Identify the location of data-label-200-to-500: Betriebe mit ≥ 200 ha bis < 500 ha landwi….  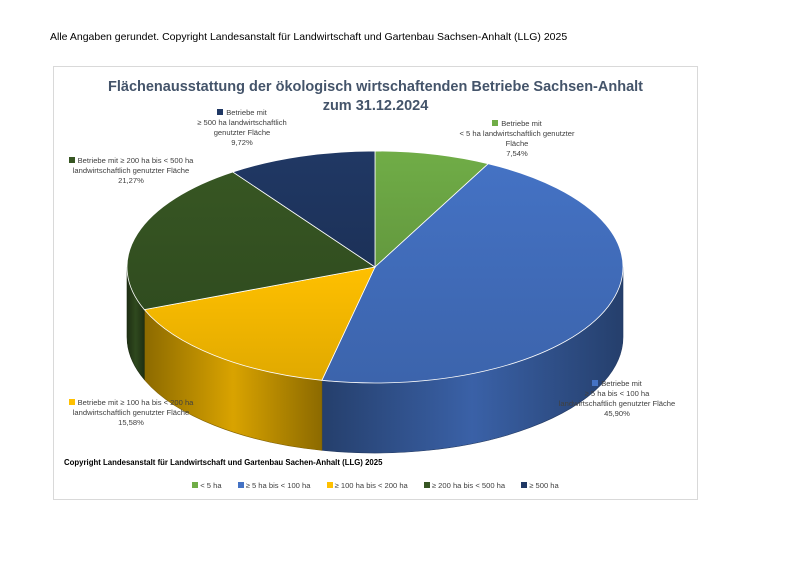
(131, 171).